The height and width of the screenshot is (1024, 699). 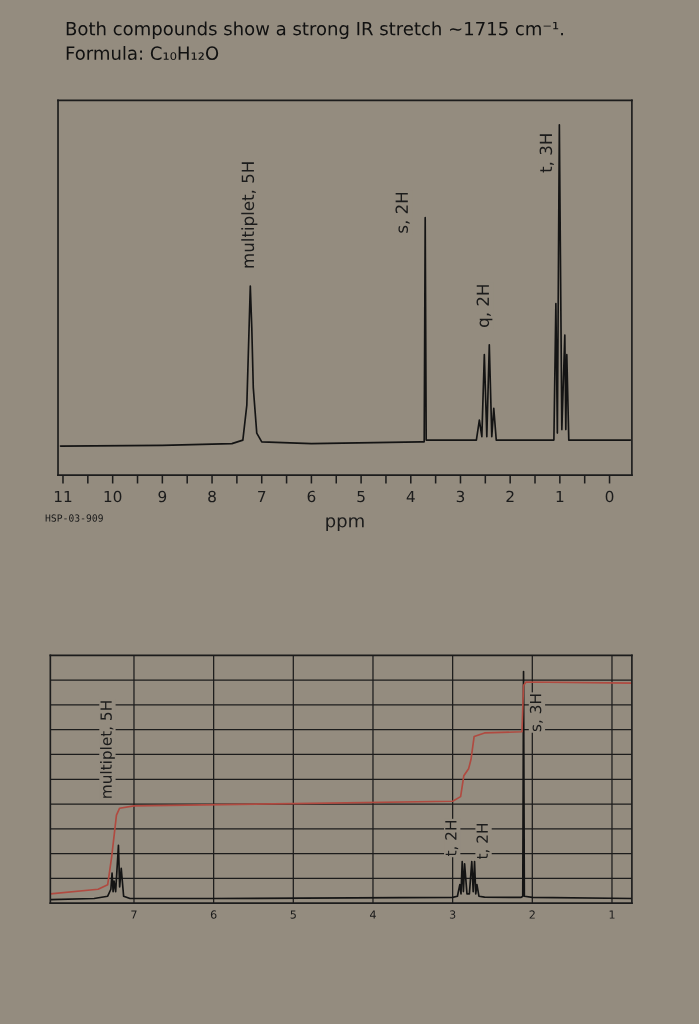 What do you see at coordinates (142, 53) in the screenshot?
I see `chart-subtitle: Formula: C₁₀H₁₂O` at bounding box center [142, 53].